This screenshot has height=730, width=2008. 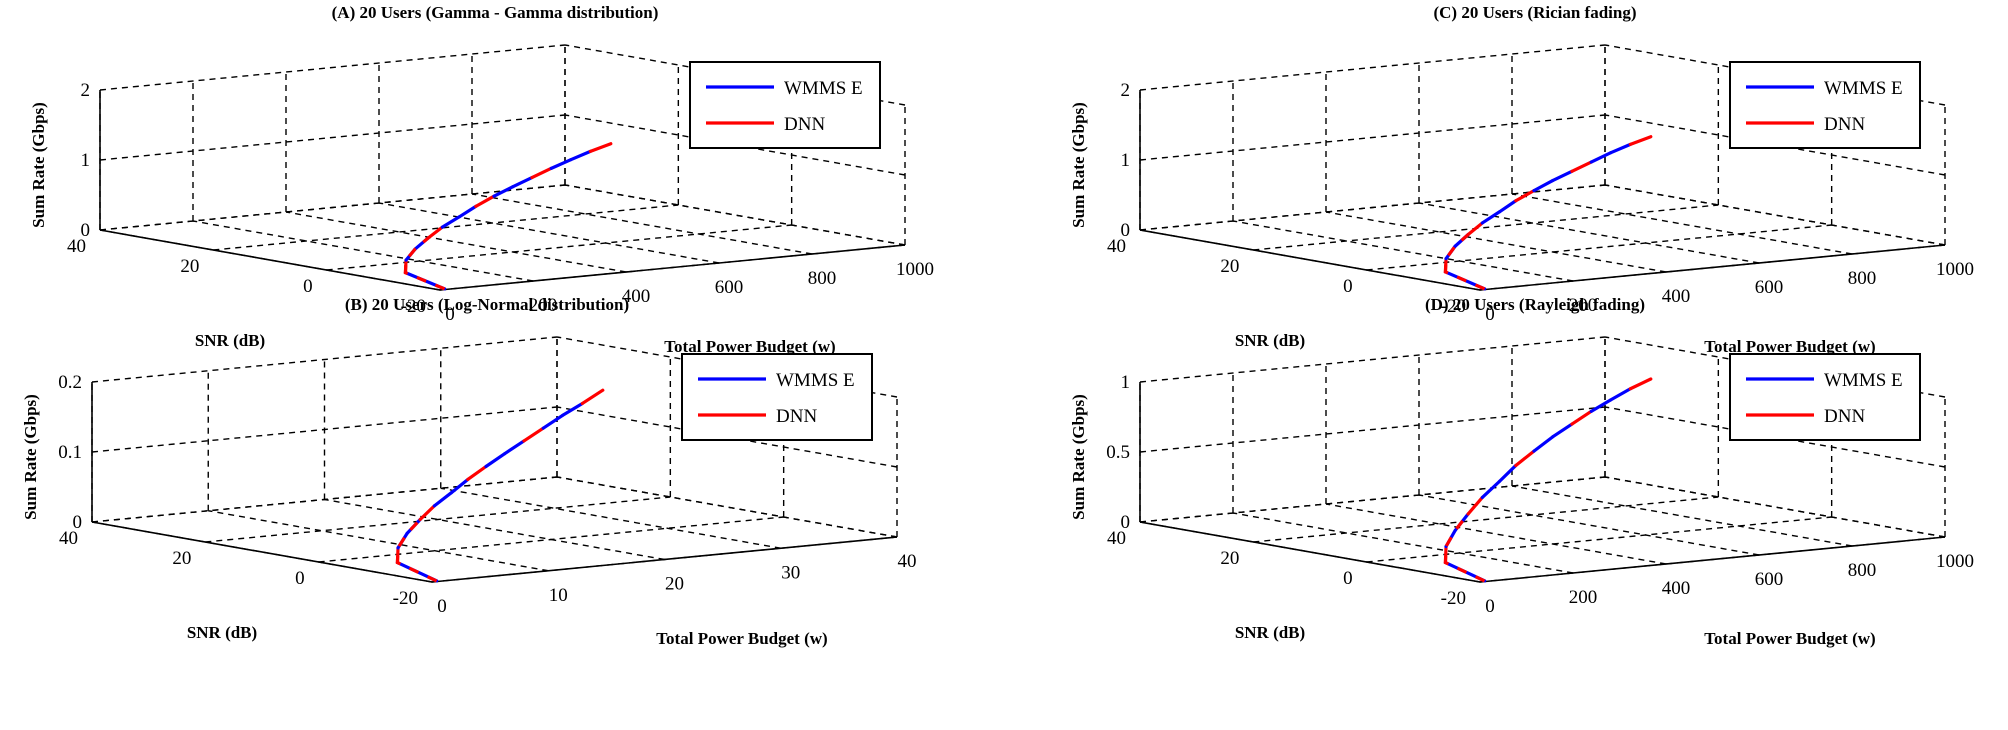 I want to click on legend-label: WMMS E, so click(x=1863, y=88).